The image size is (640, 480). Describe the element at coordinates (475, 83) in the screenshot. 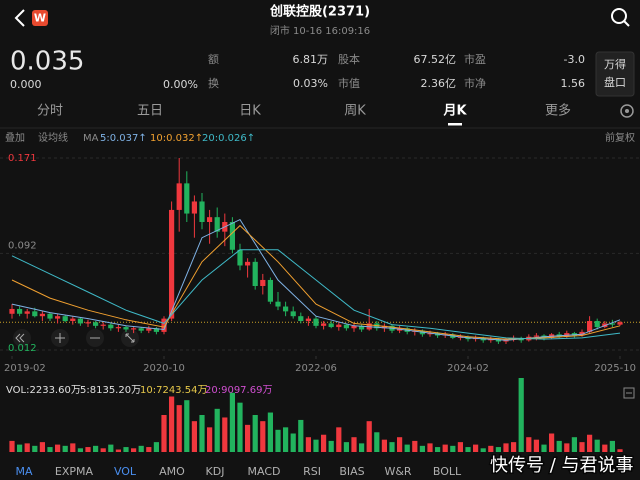

I see `stat-label: 市净` at that location.